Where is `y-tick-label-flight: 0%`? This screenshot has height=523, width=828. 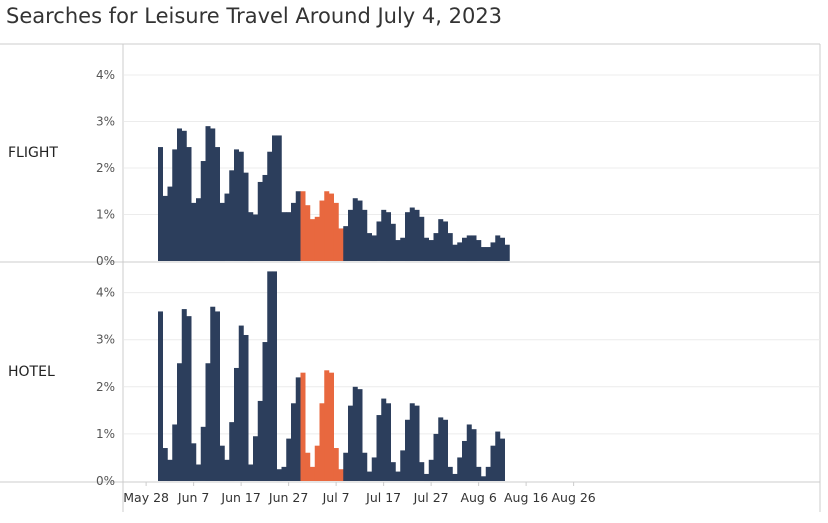 y-tick-label-flight: 0% is located at coordinates (105, 261).